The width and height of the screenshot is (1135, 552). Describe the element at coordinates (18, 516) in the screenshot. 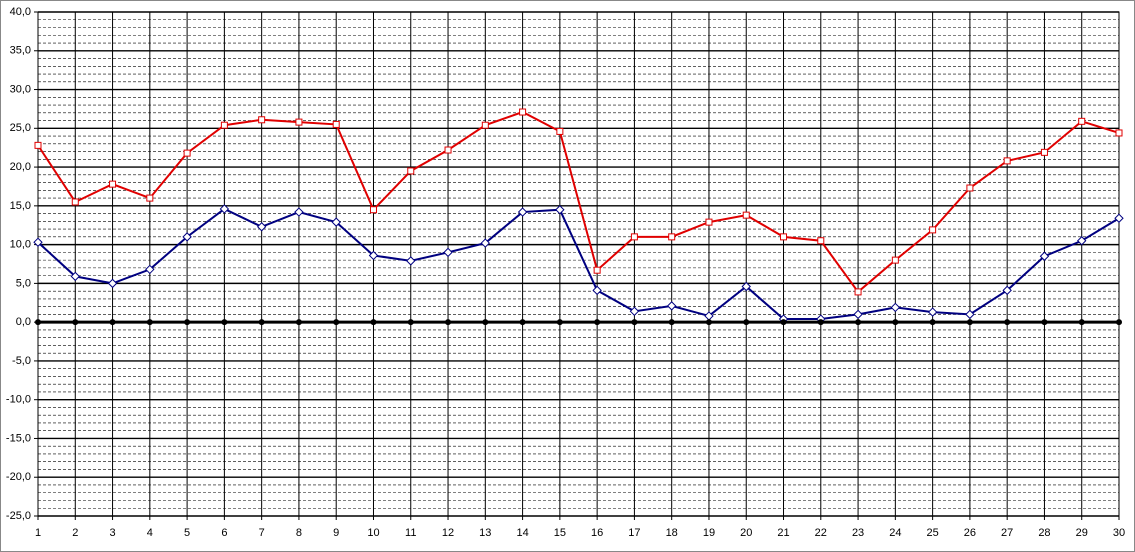

I see `y-tick-label: -25,0` at that location.